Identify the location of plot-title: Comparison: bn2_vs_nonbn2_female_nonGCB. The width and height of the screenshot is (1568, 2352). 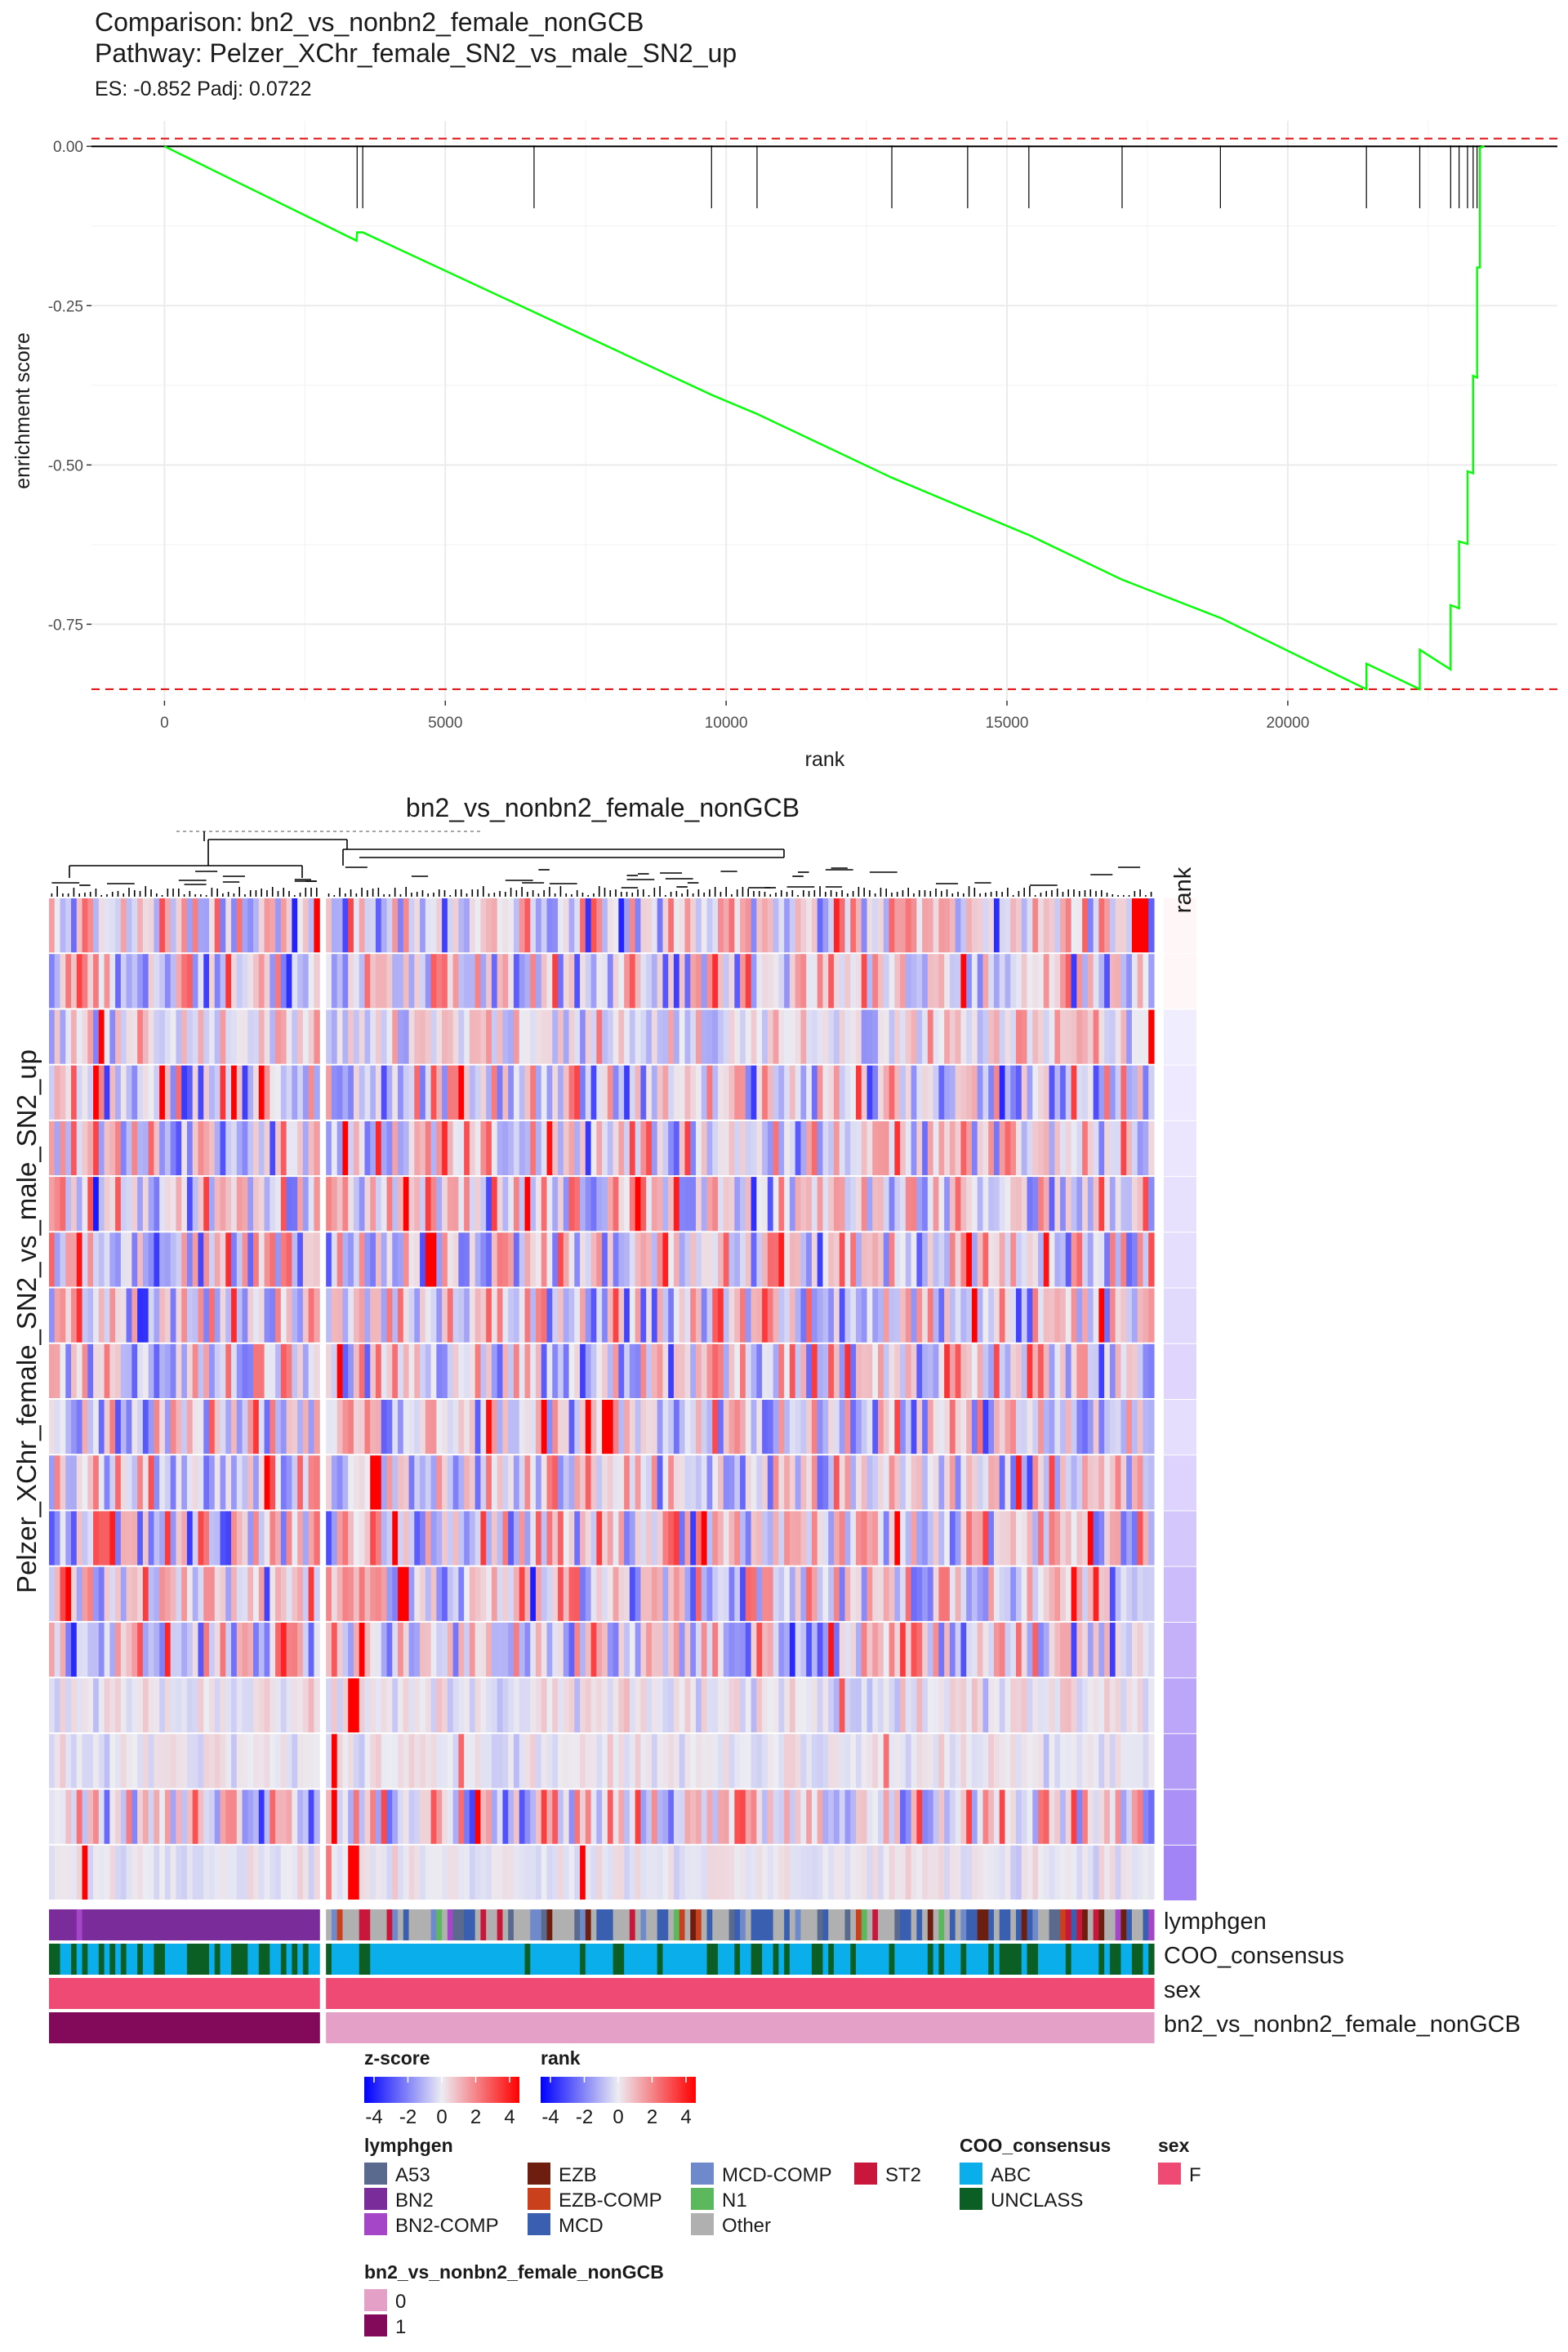
(369, 22).